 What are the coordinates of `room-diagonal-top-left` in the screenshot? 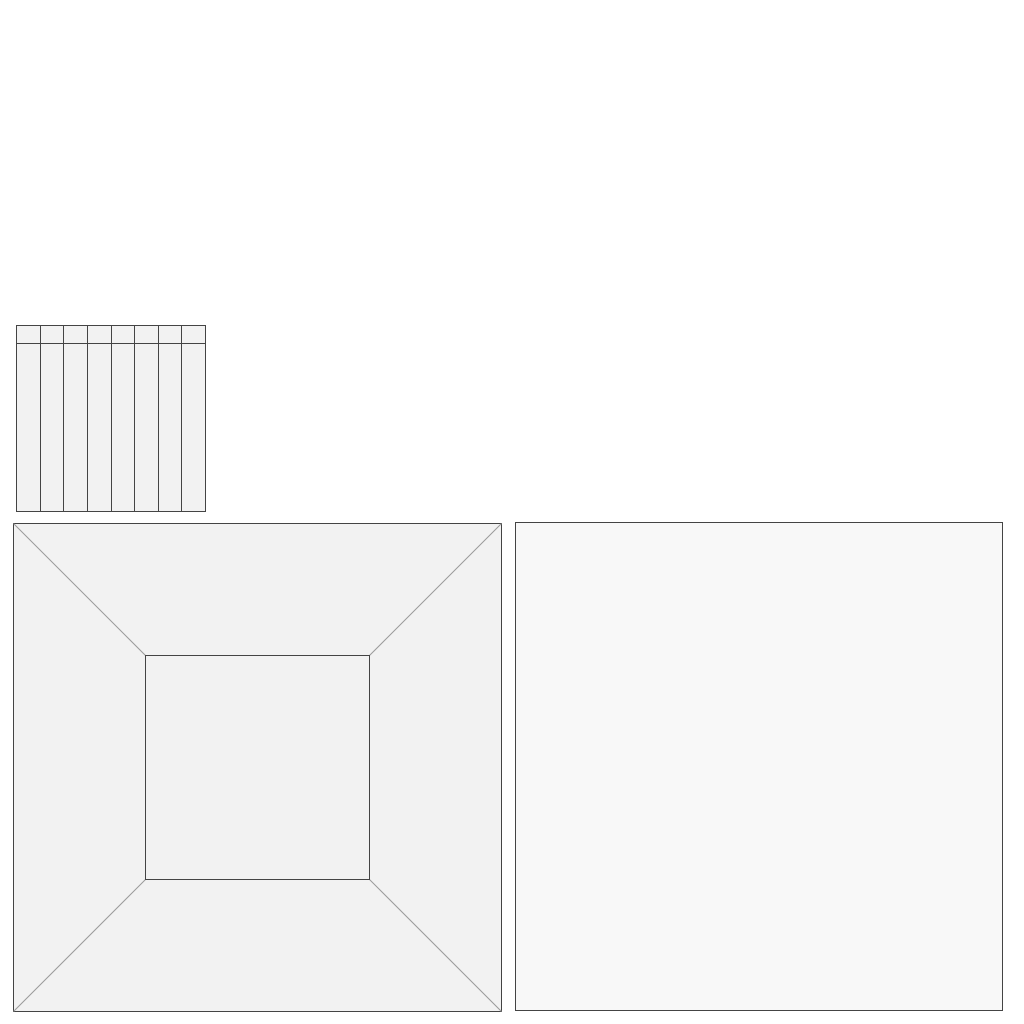 It's located at (79, 589).